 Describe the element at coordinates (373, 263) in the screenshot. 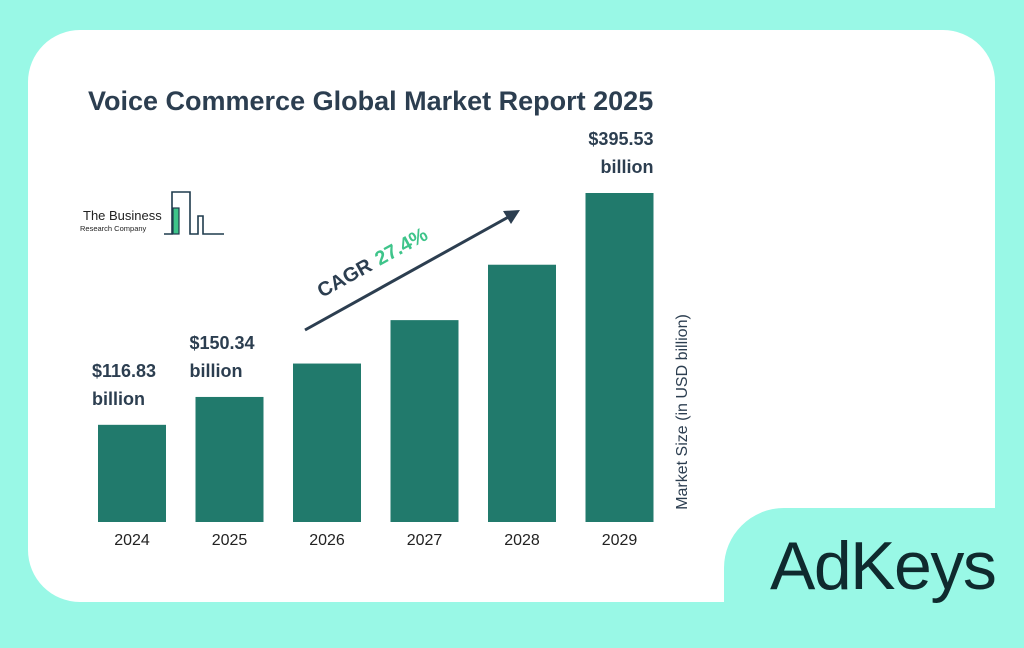

I see `cagr-label: CAGR27.4%` at that location.